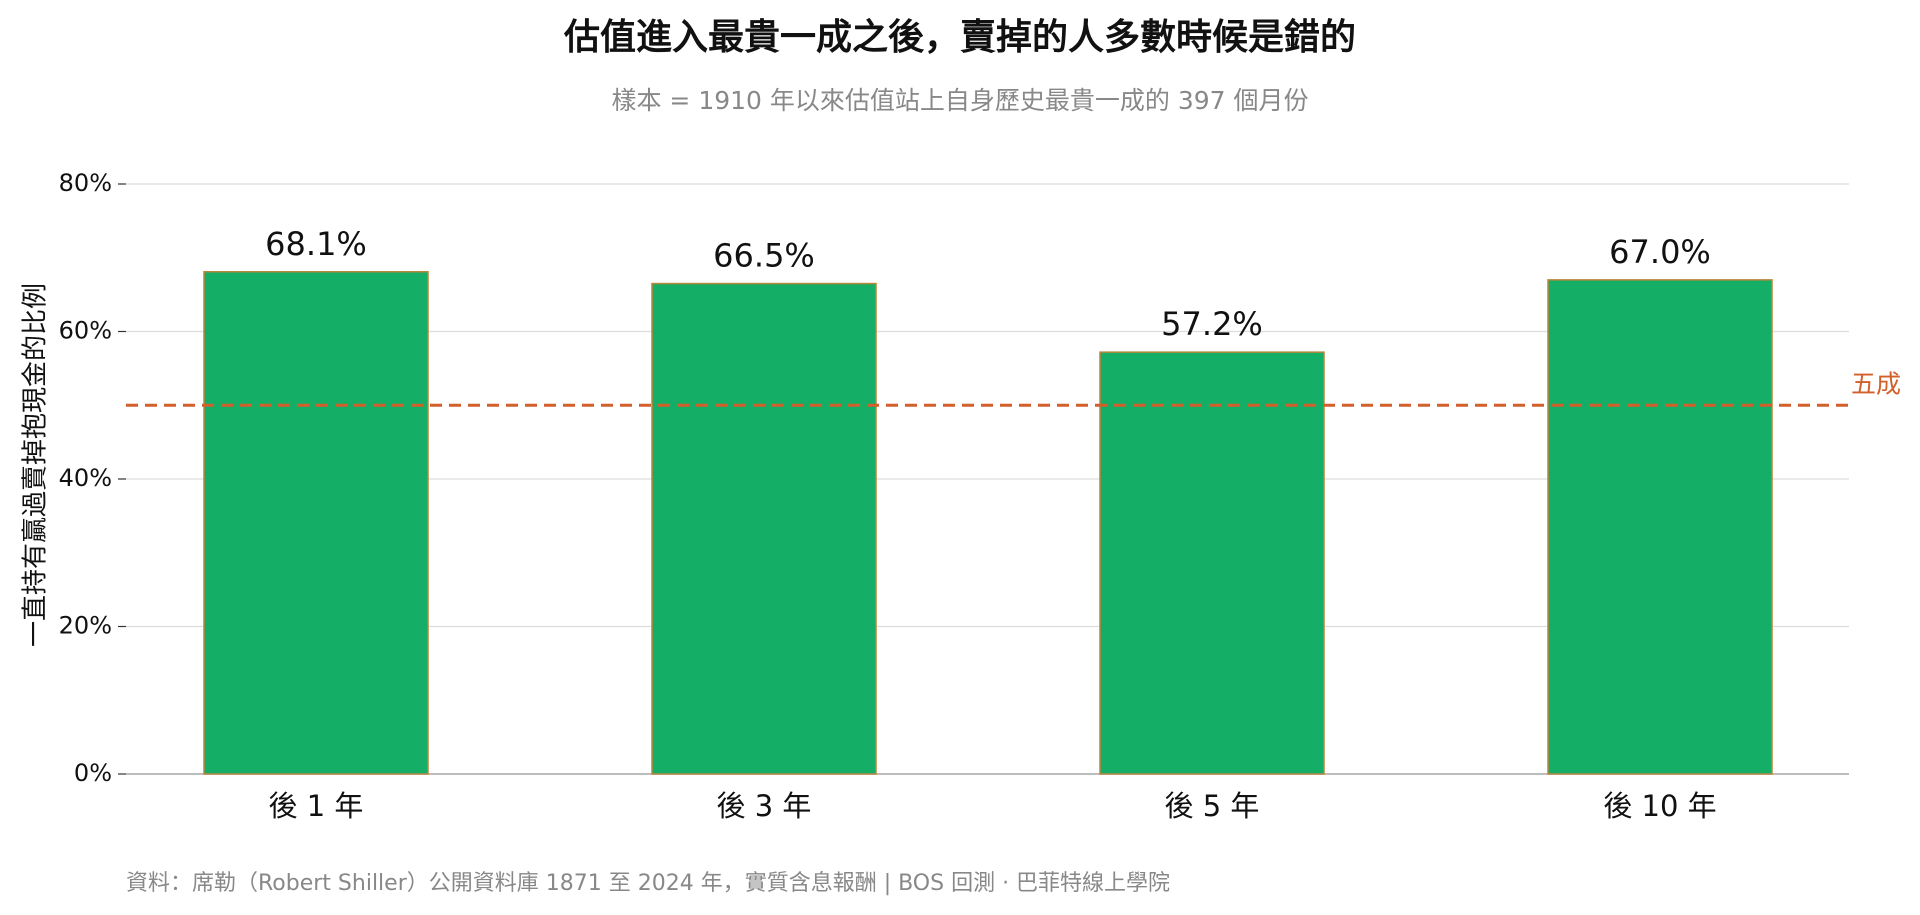 The image size is (1920, 915). What do you see at coordinates (1212, 324) in the screenshot?
I see `value-label: 57.2%` at bounding box center [1212, 324].